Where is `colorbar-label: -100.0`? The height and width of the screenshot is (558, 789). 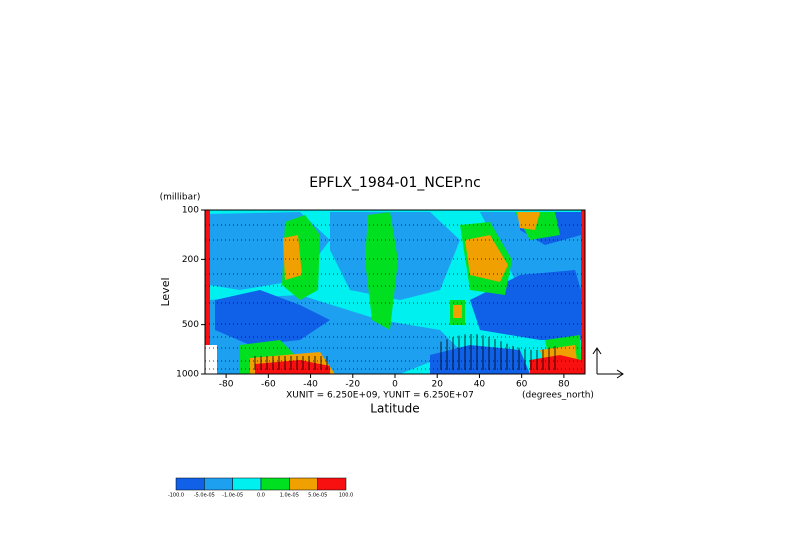 colorbar-label: -100.0 is located at coordinates (176, 496).